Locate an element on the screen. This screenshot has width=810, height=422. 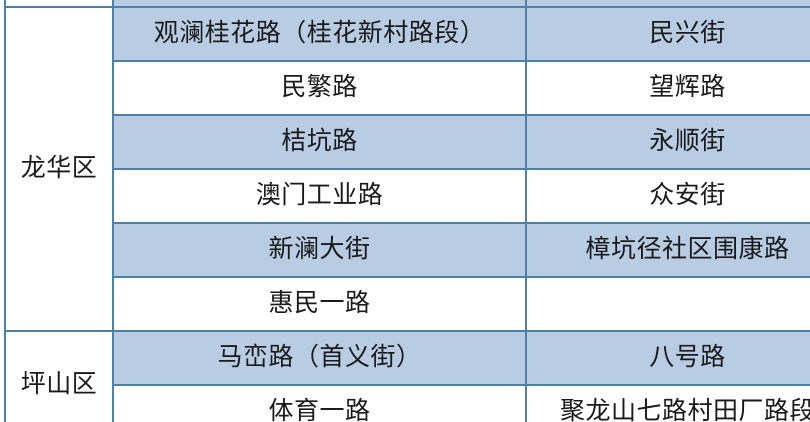
road-b-cell: 望辉路 is located at coordinates (667, 88).